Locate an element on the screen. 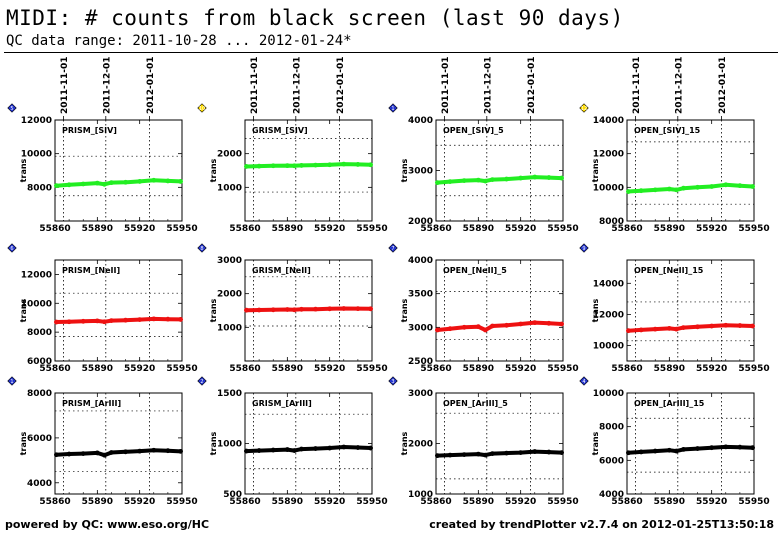 The width and height of the screenshot is (782, 542). y-tick-label: 1000 is located at coordinates (229, 445).